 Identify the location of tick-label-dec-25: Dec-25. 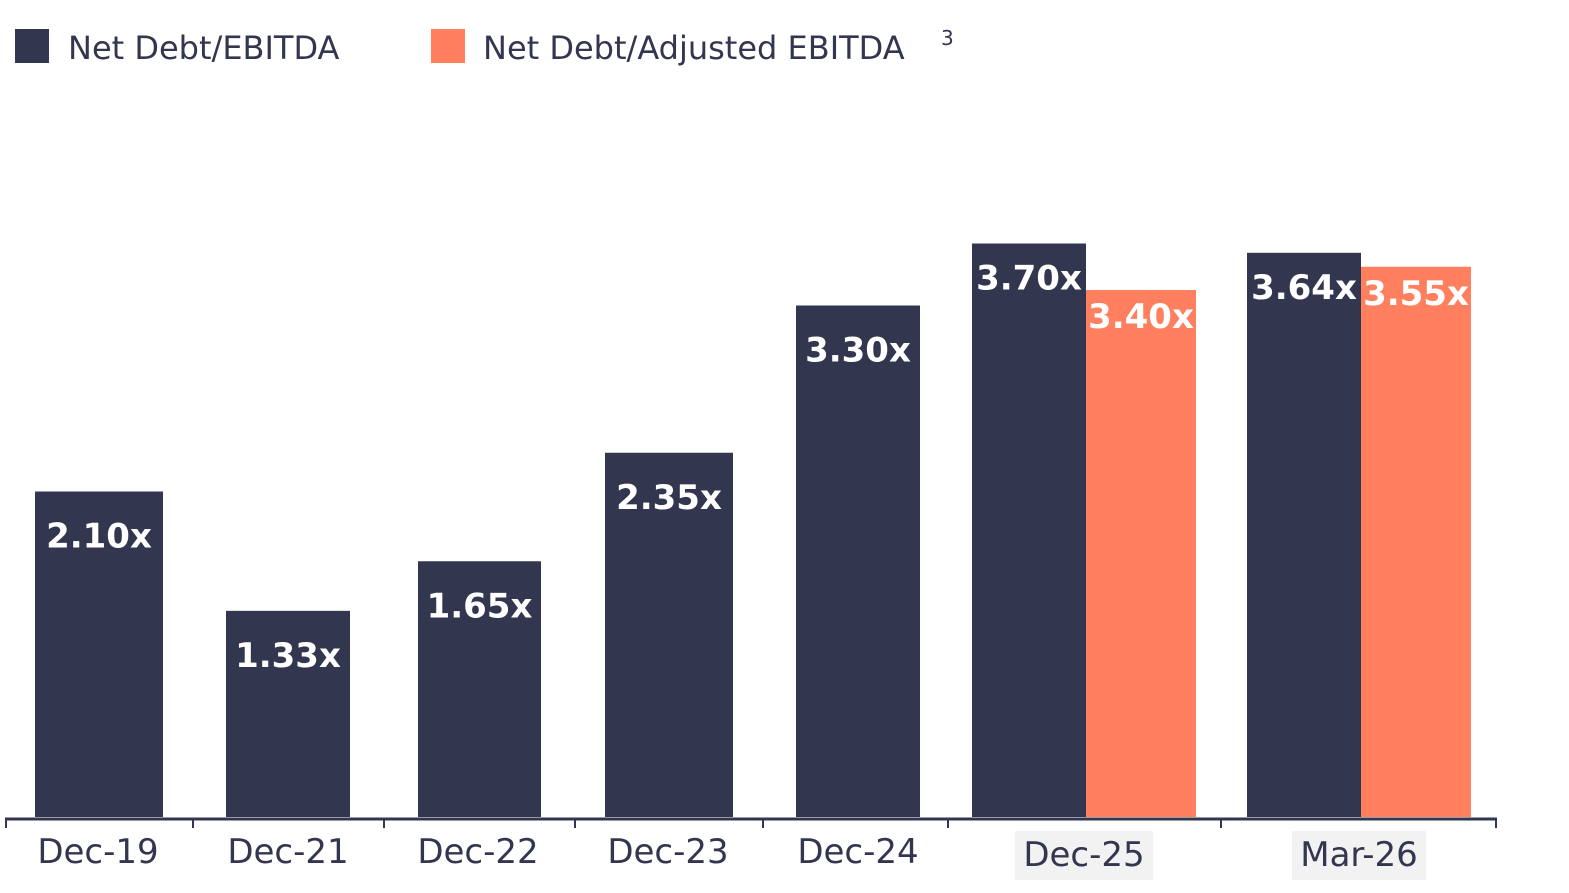
(1083, 855).